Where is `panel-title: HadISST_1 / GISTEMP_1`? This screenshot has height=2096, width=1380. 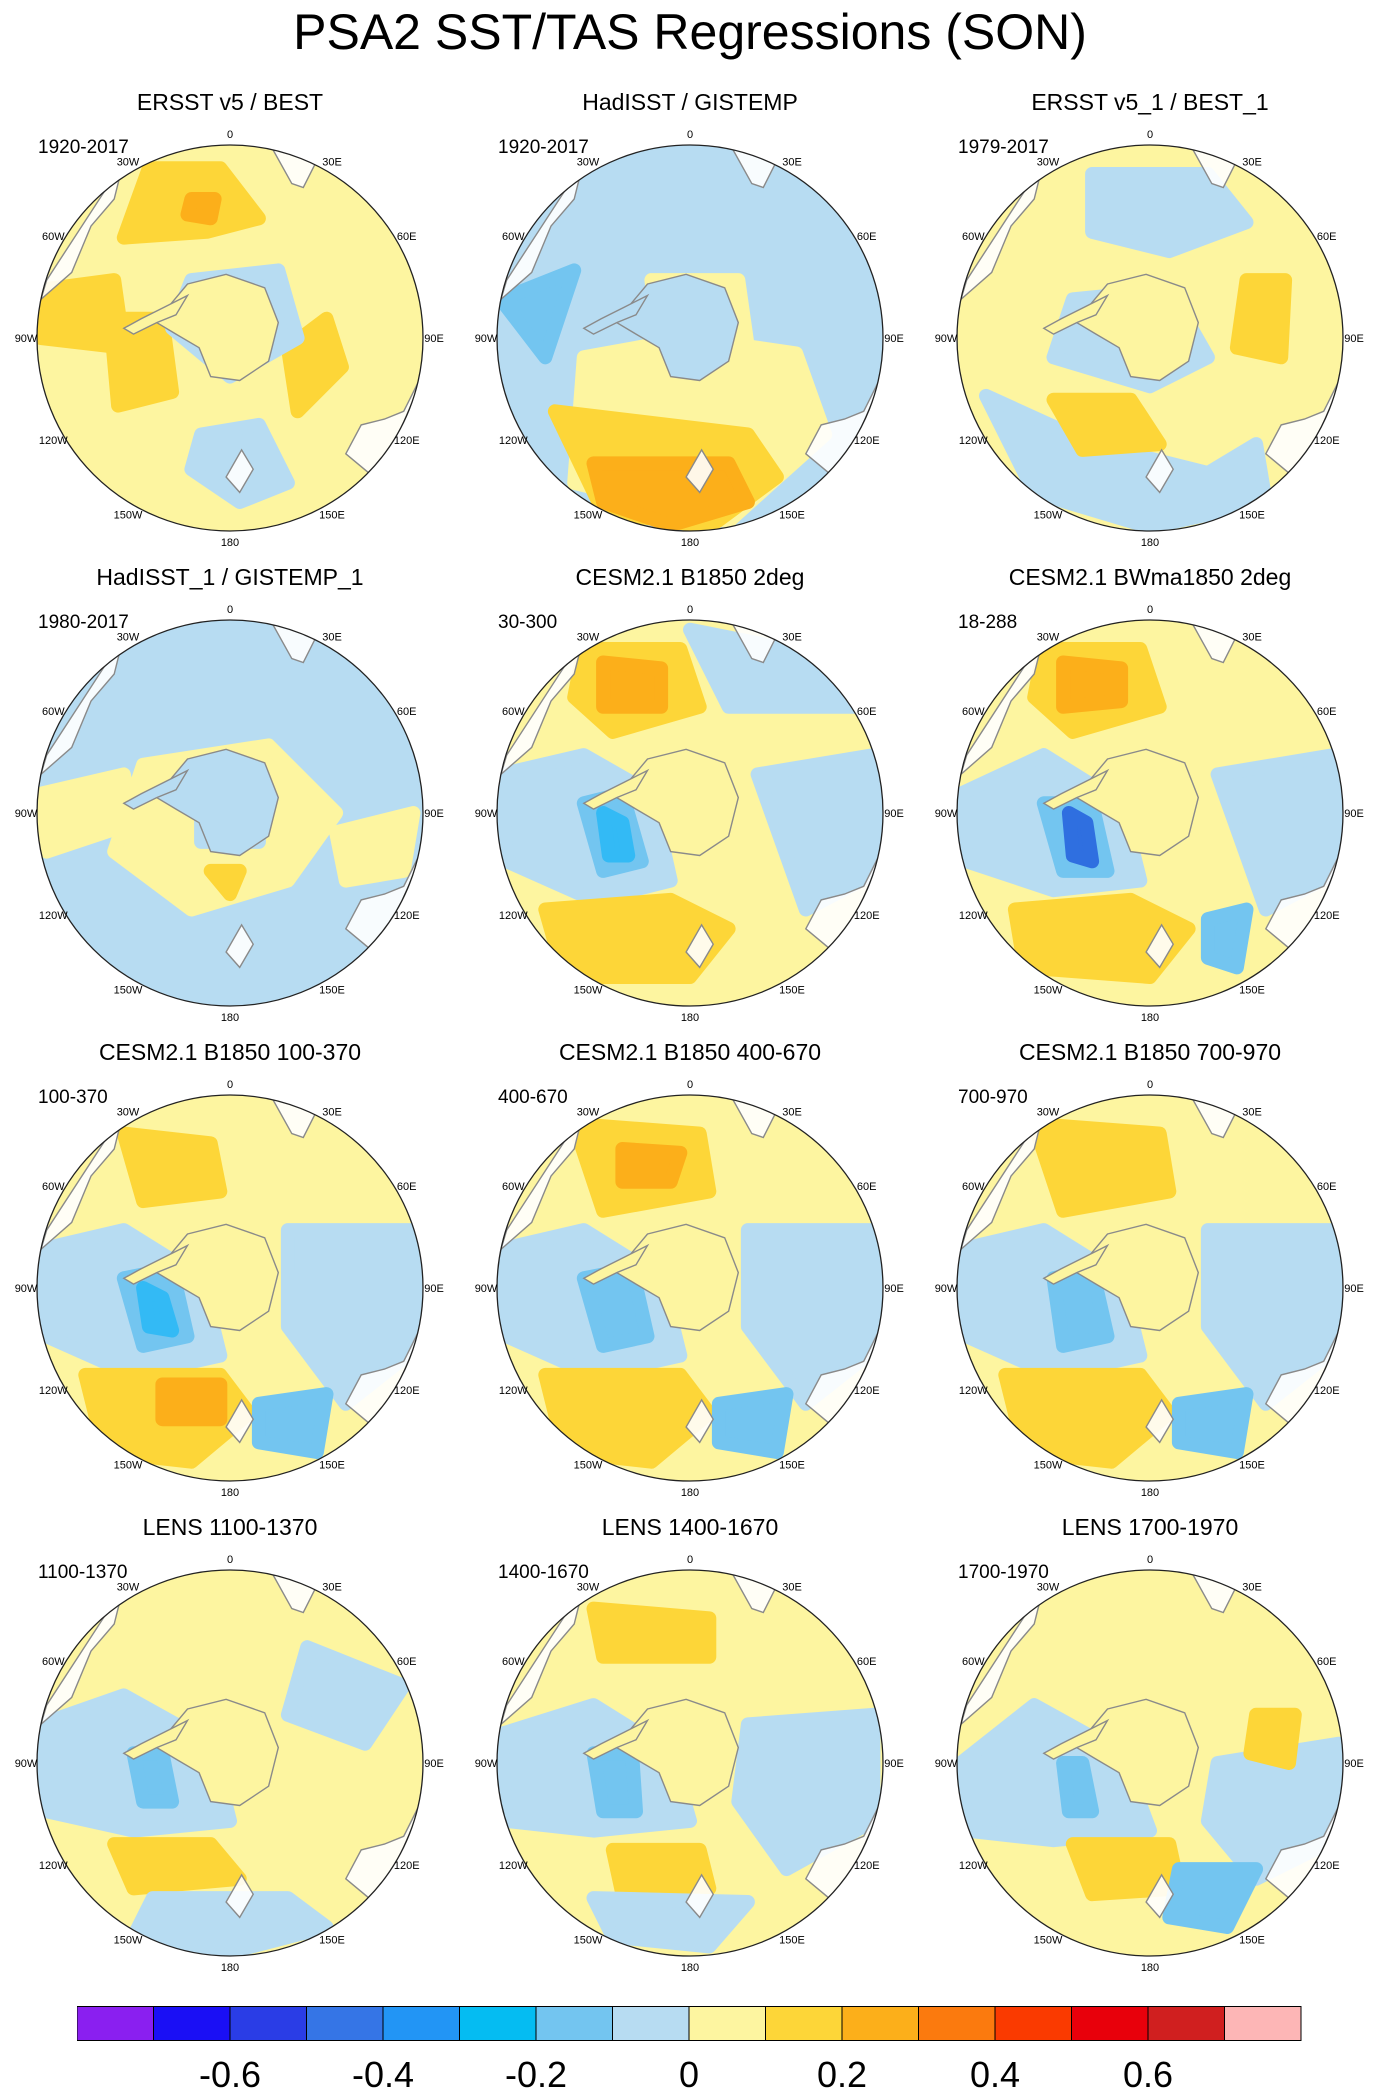 panel-title: HadISST_1 / GISTEMP_1 is located at coordinates (230, 577).